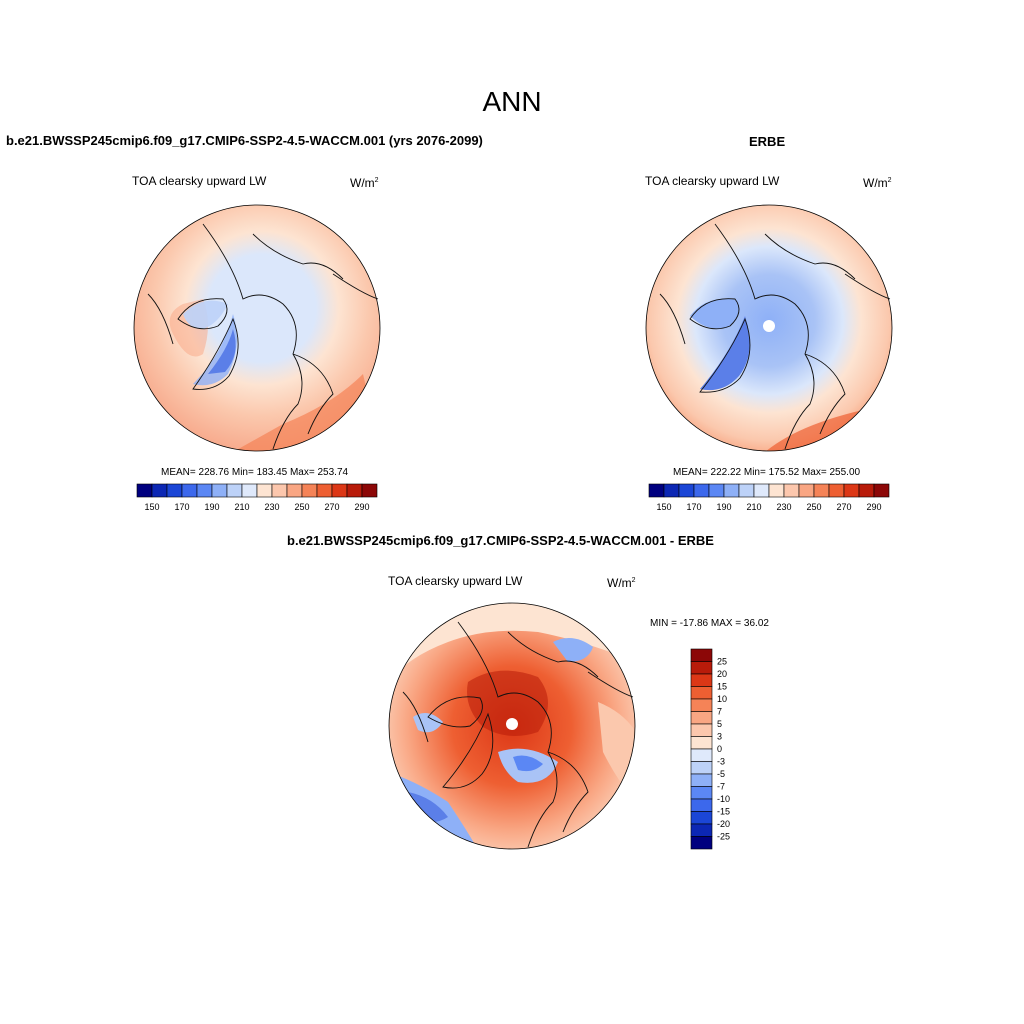 The height and width of the screenshot is (1024, 1024). I want to click on panel-obs-colorbar-label: 290, so click(873, 507).